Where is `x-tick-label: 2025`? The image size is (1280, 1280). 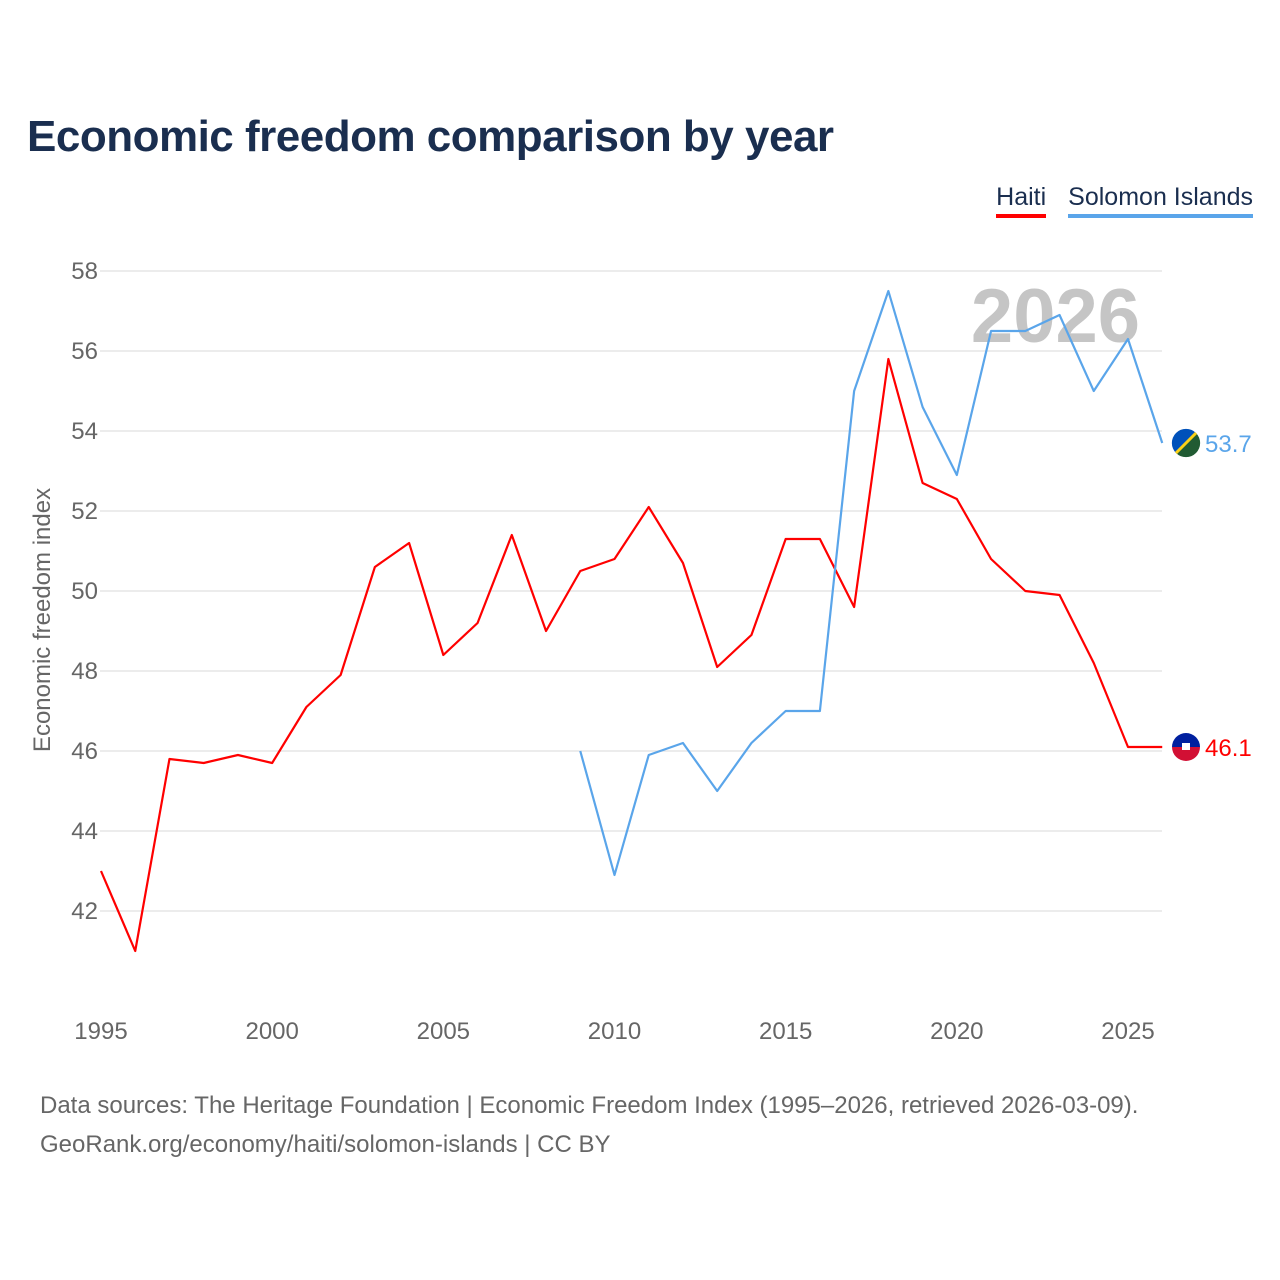 x-tick-label: 2025 is located at coordinates (1127, 1031).